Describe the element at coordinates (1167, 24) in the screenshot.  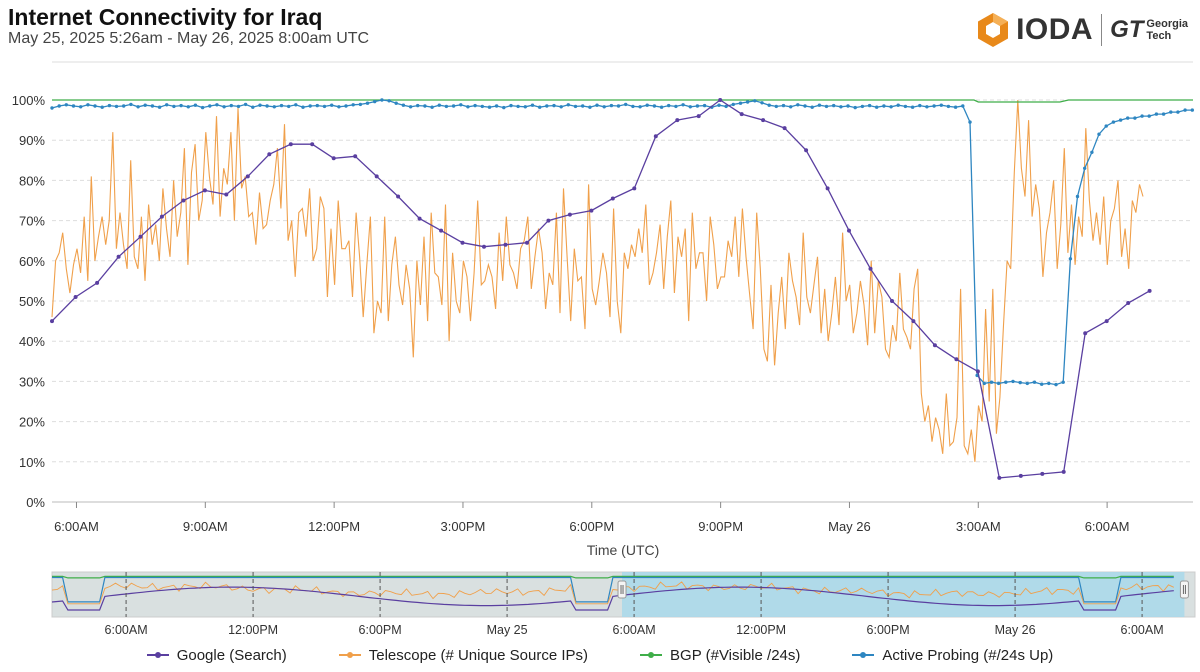
I see `georgia-tech-line1: Georgia` at that location.